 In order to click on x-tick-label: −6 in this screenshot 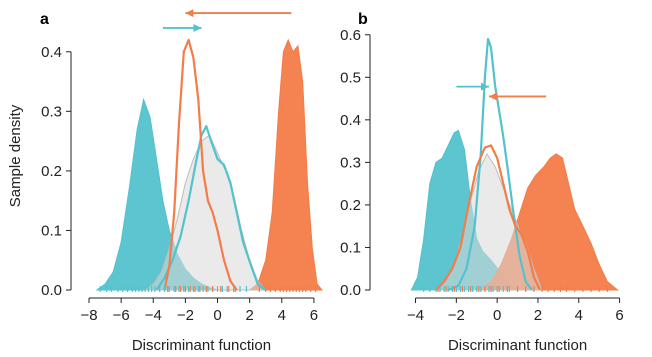, I will do `click(121, 315)`.